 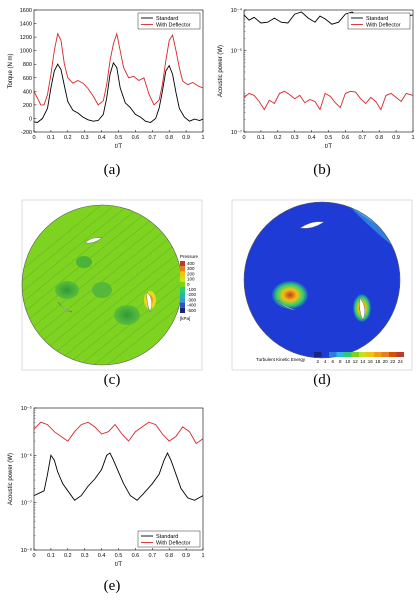 I want to click on colorbar-tick: 400, so click(x=191, y=263).